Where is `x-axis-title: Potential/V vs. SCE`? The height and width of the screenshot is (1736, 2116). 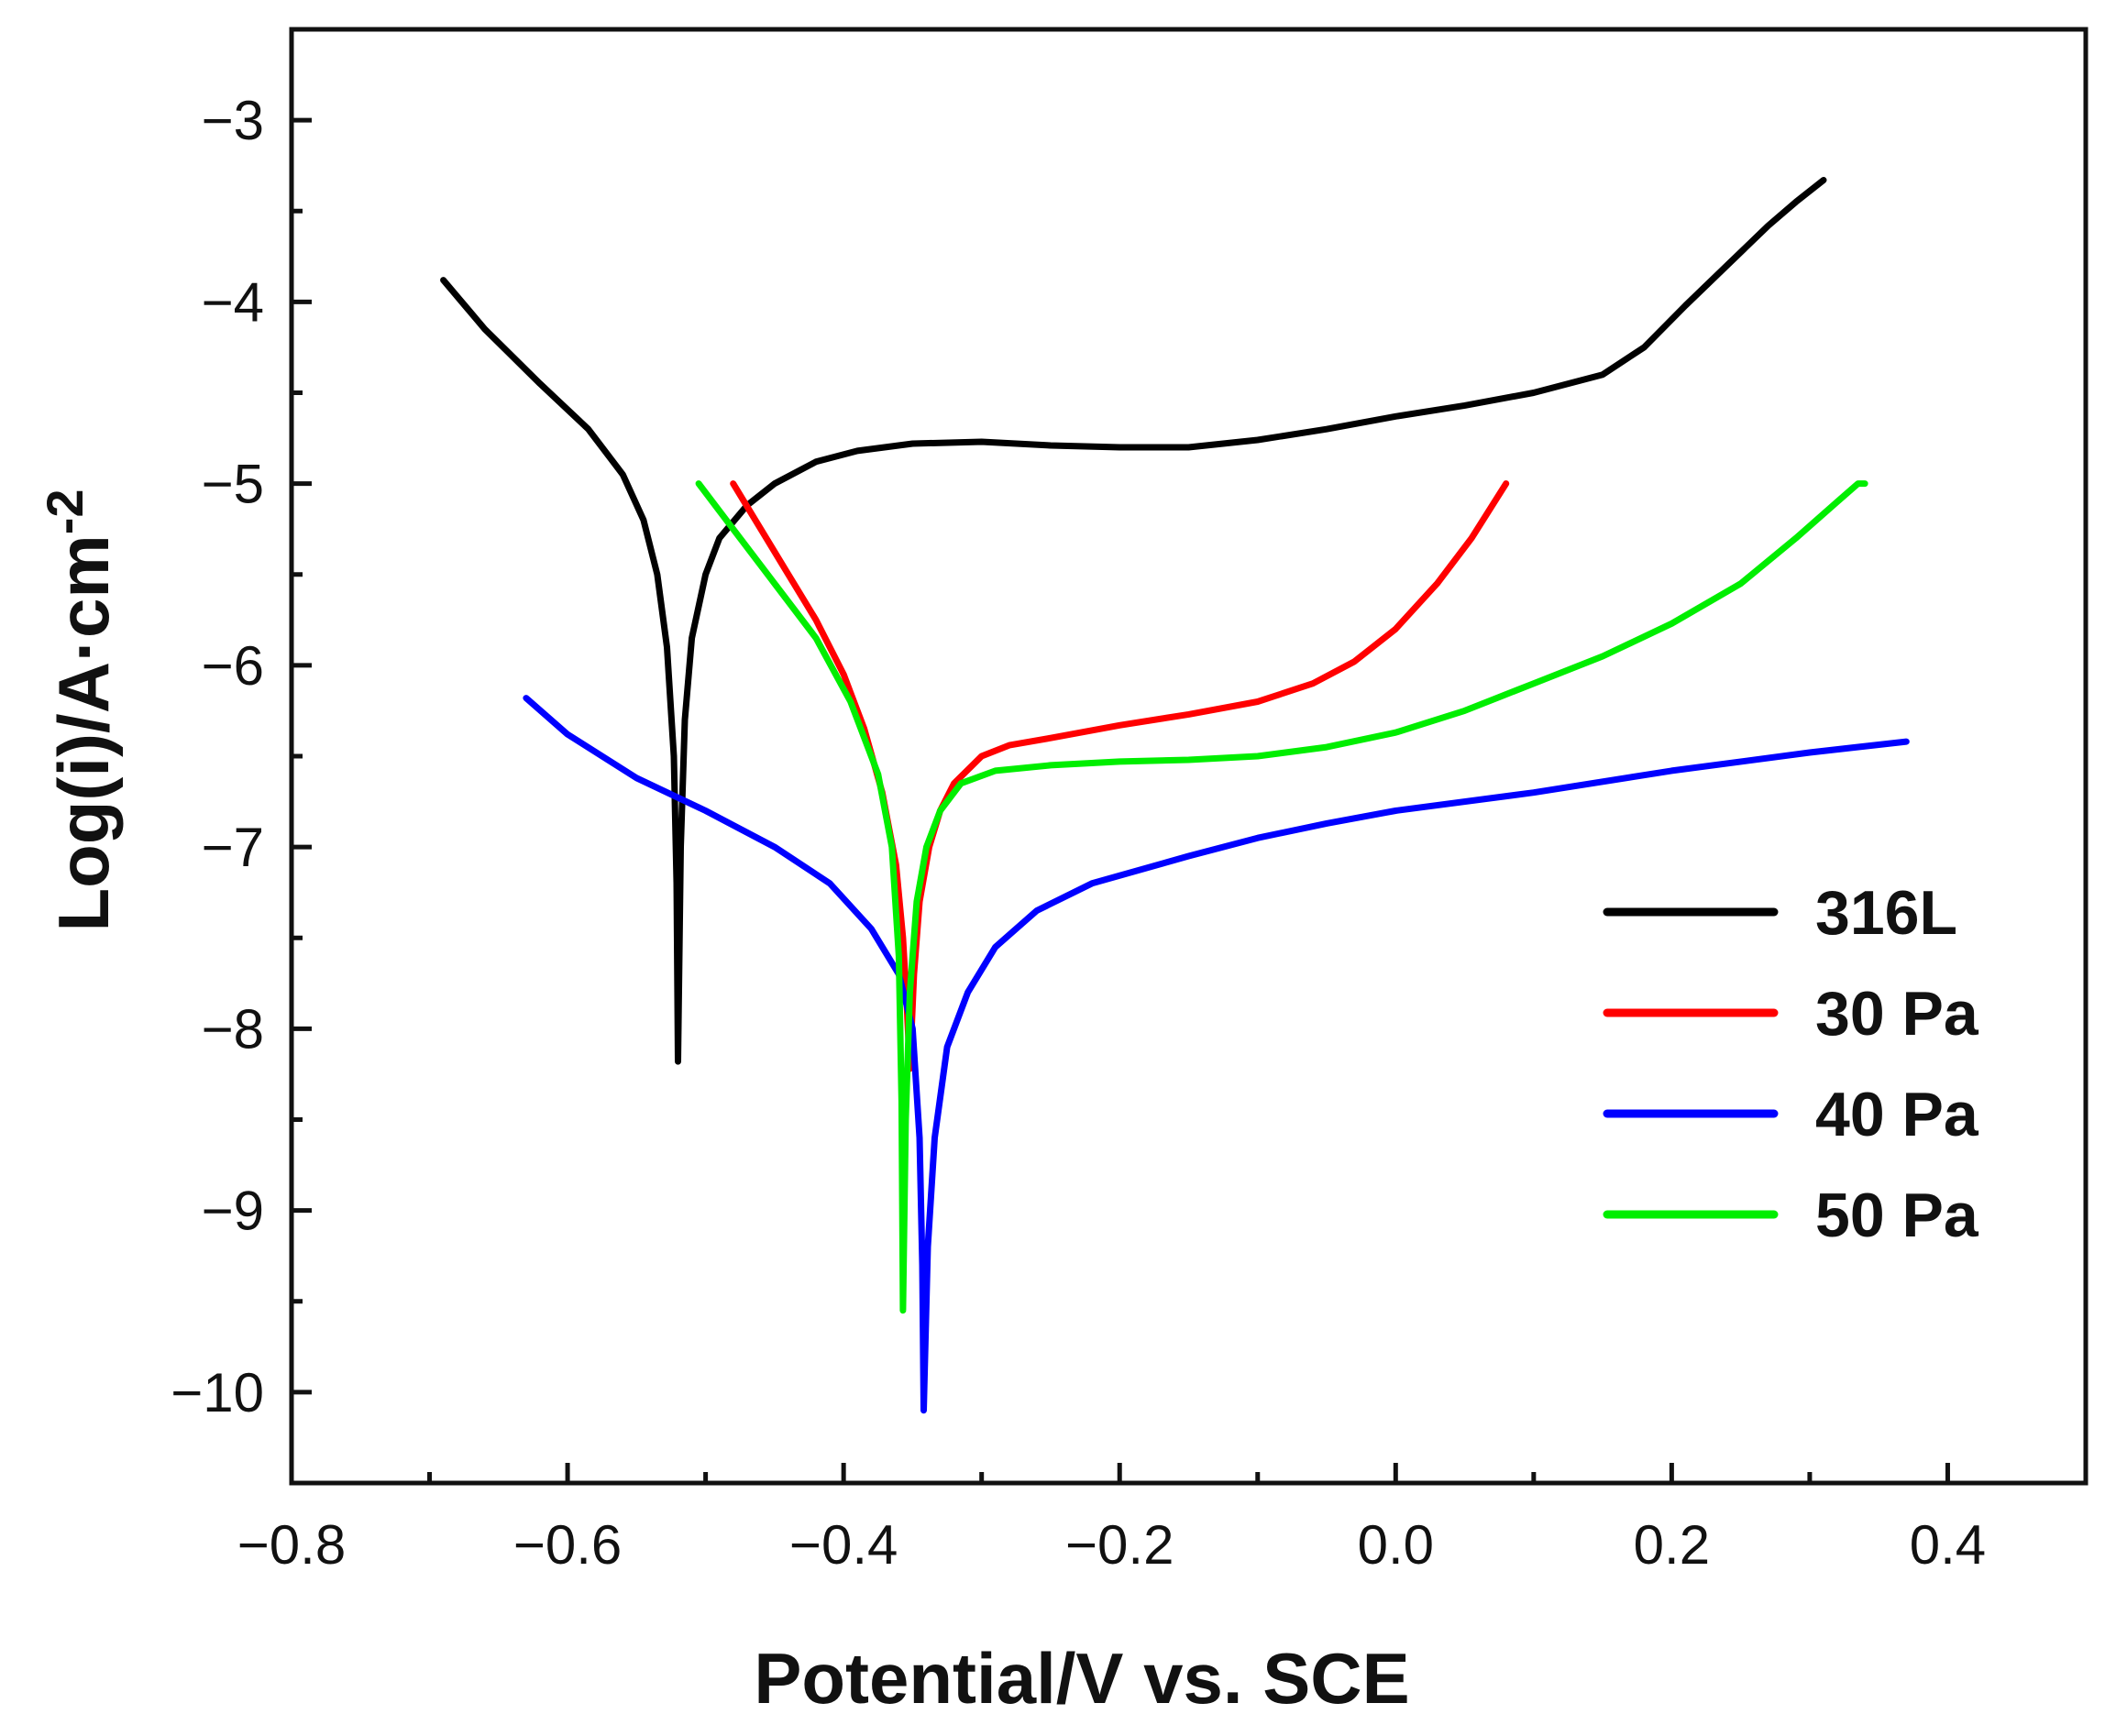
x-axis-title: Potential/V vs. SCE is located at coordinates (1081, 1679).